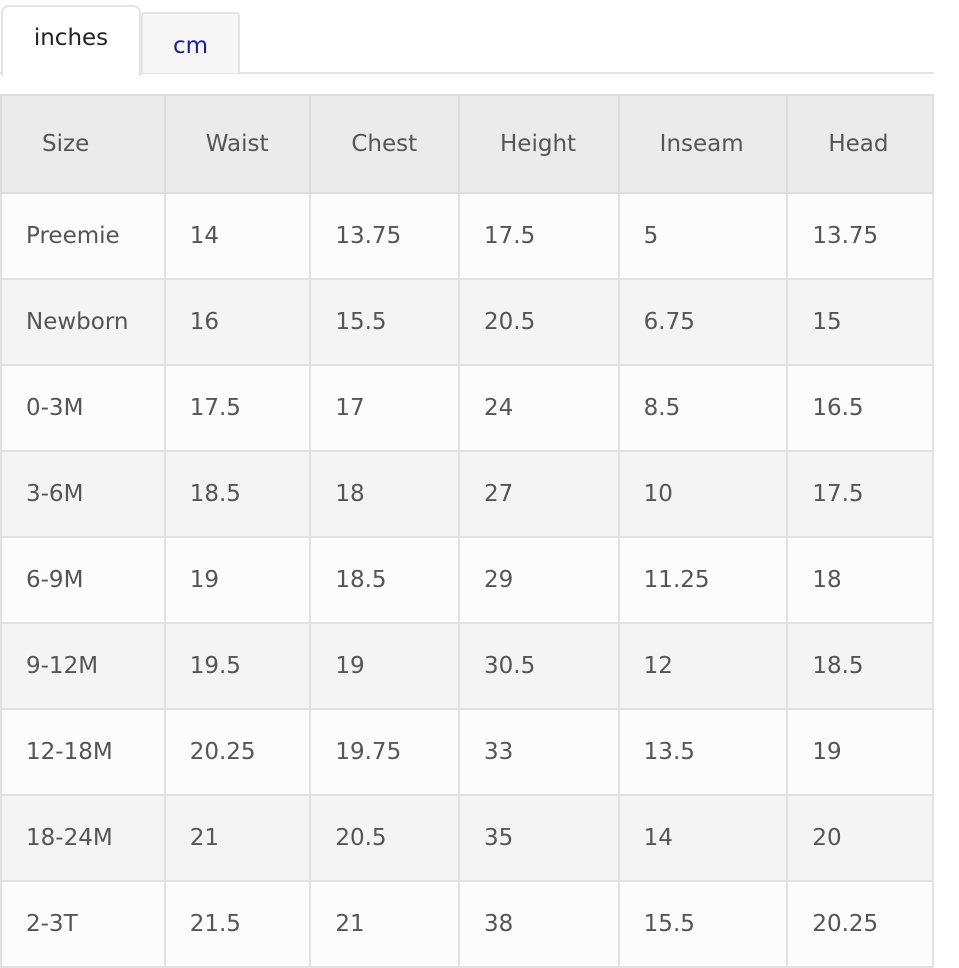 This screenshot has height=968, width=959. I want to click on table-cell: 27, so click(539, 494).